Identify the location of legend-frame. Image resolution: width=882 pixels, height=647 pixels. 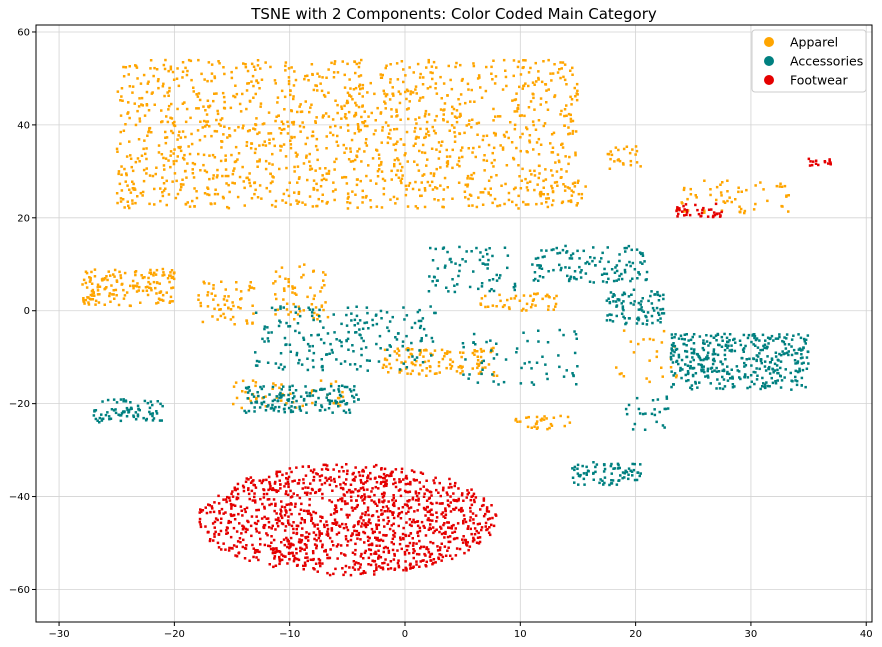
(809, 61).